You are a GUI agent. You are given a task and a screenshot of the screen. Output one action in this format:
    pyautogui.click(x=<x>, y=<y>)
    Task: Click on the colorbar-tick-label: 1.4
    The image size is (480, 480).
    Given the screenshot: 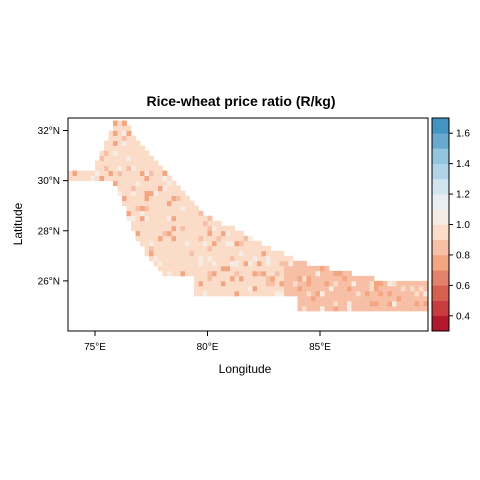 What is the action you would take?
    pyautogui.click(x=463, y=164)
    